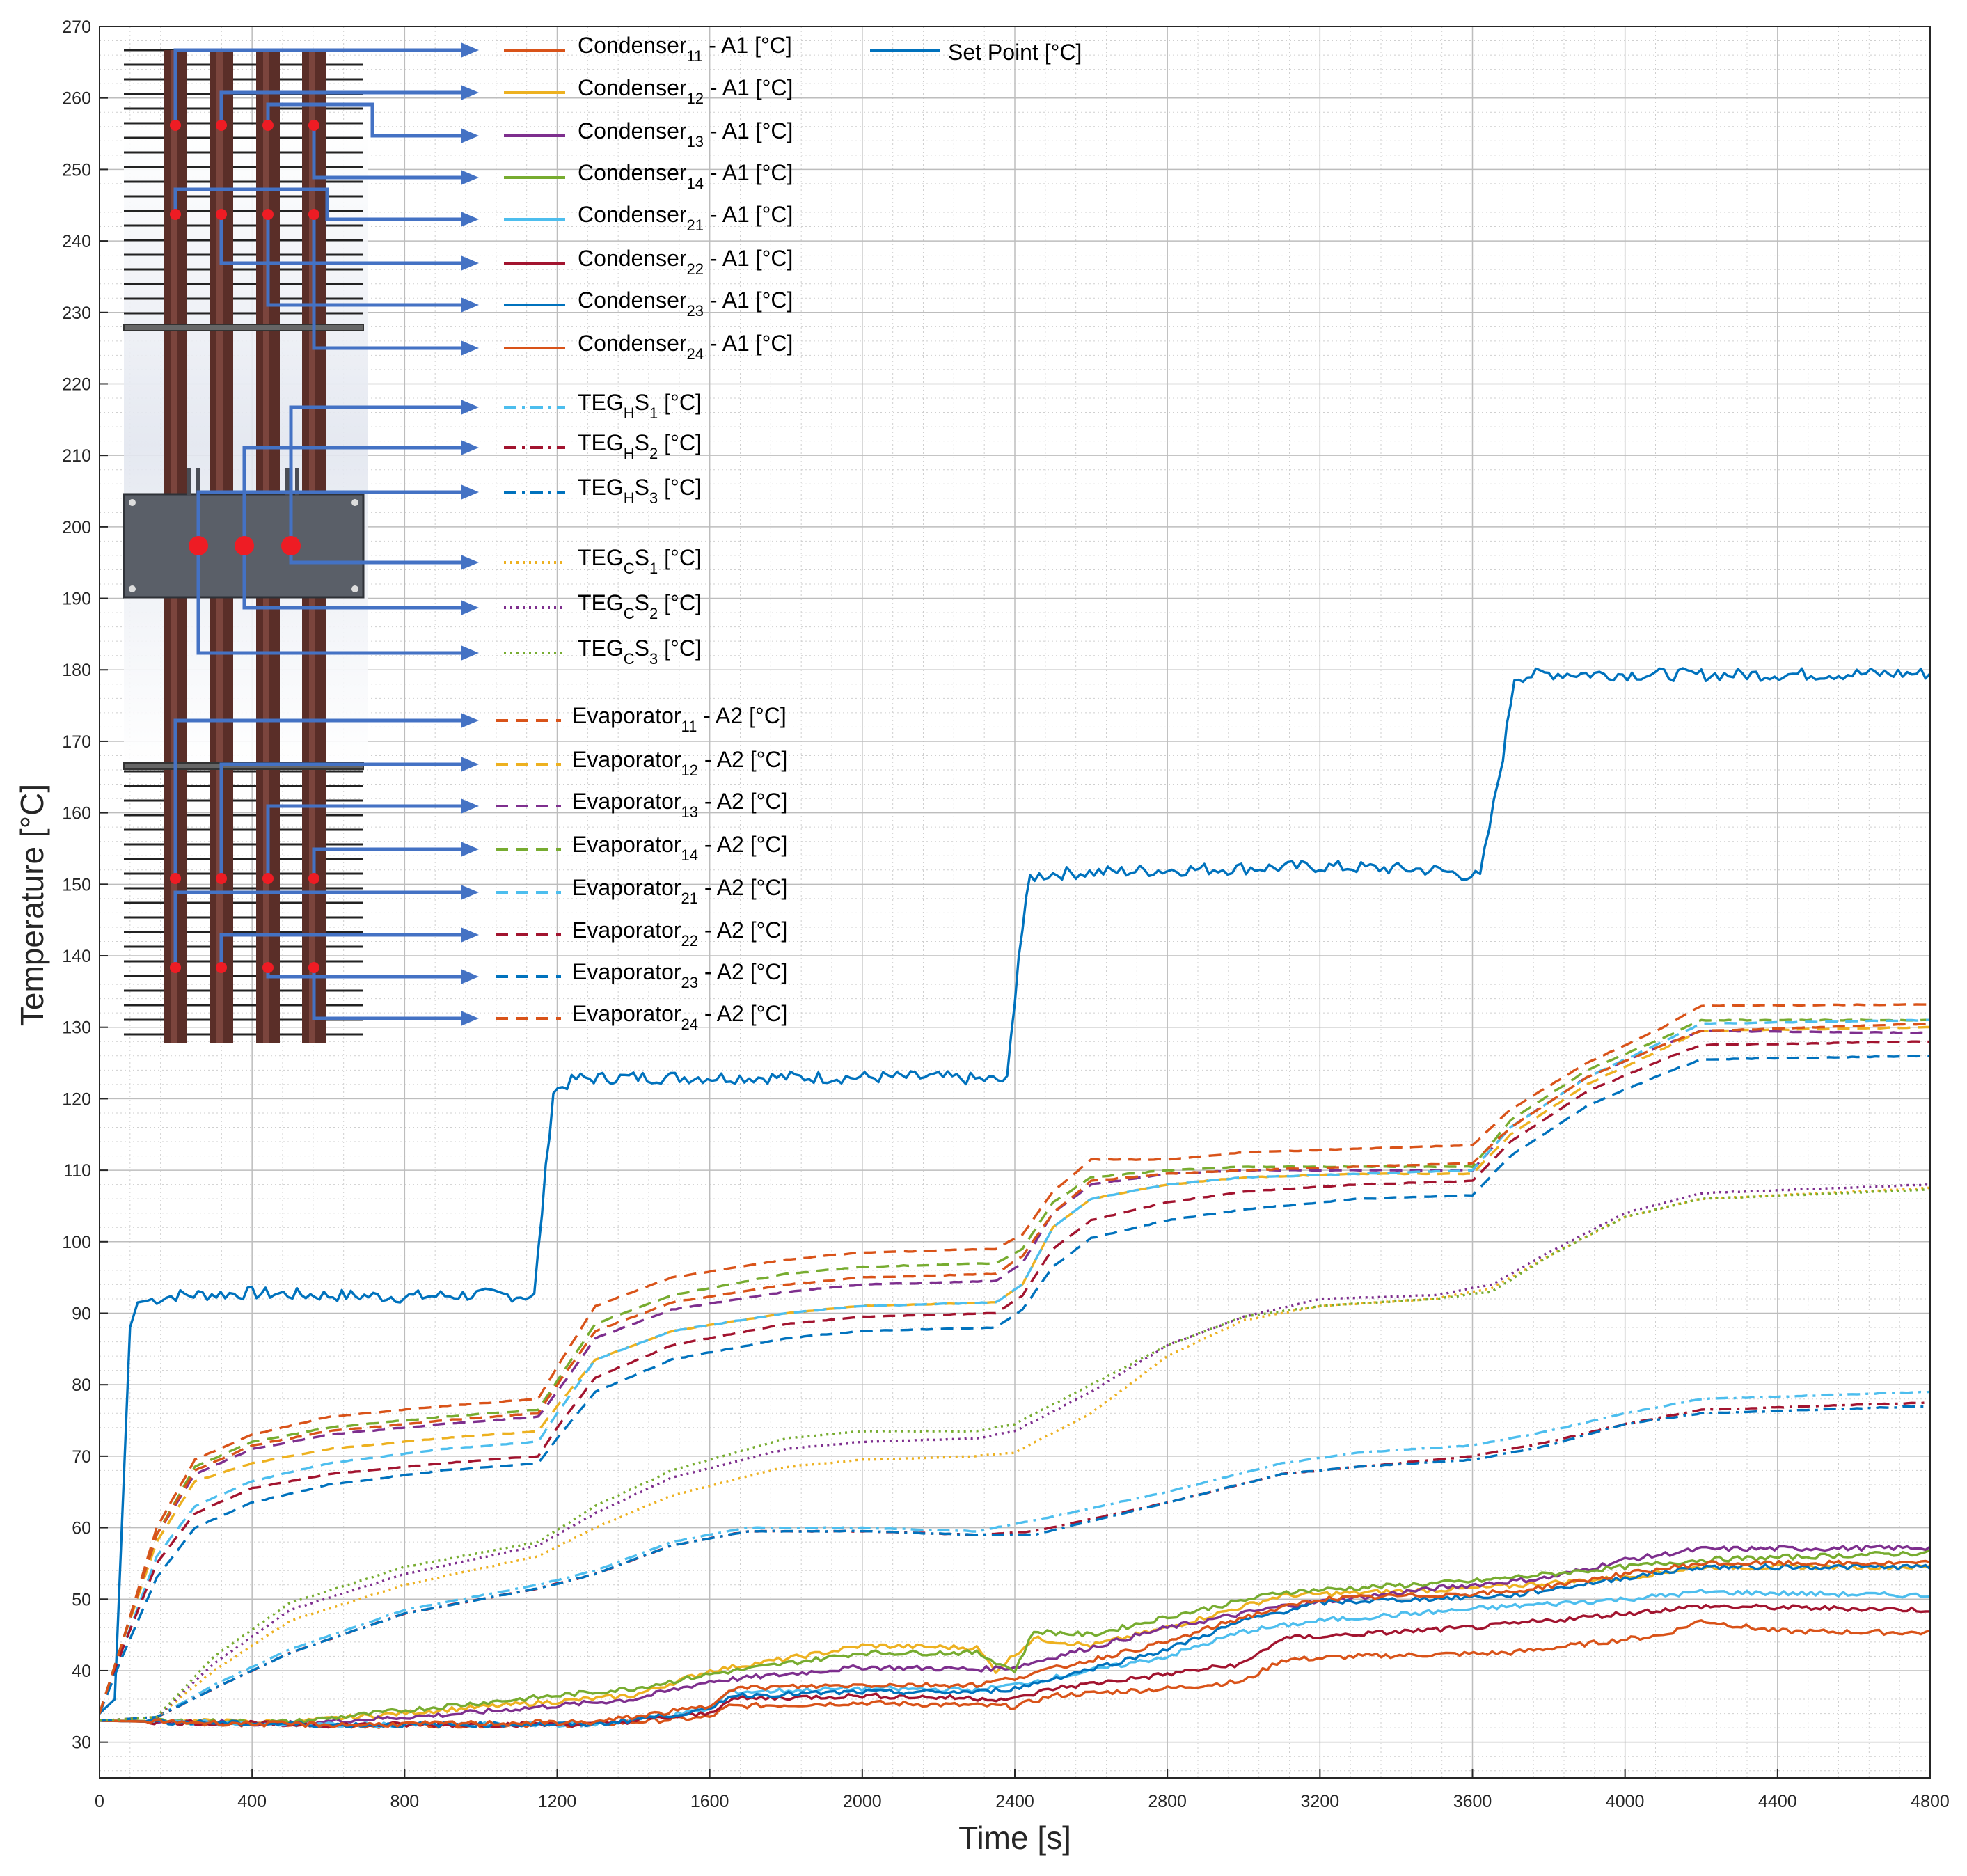 The height and width of the screenshot is (1876, 1967). I want to click on y-tick-label: 160, so click(76, 813).